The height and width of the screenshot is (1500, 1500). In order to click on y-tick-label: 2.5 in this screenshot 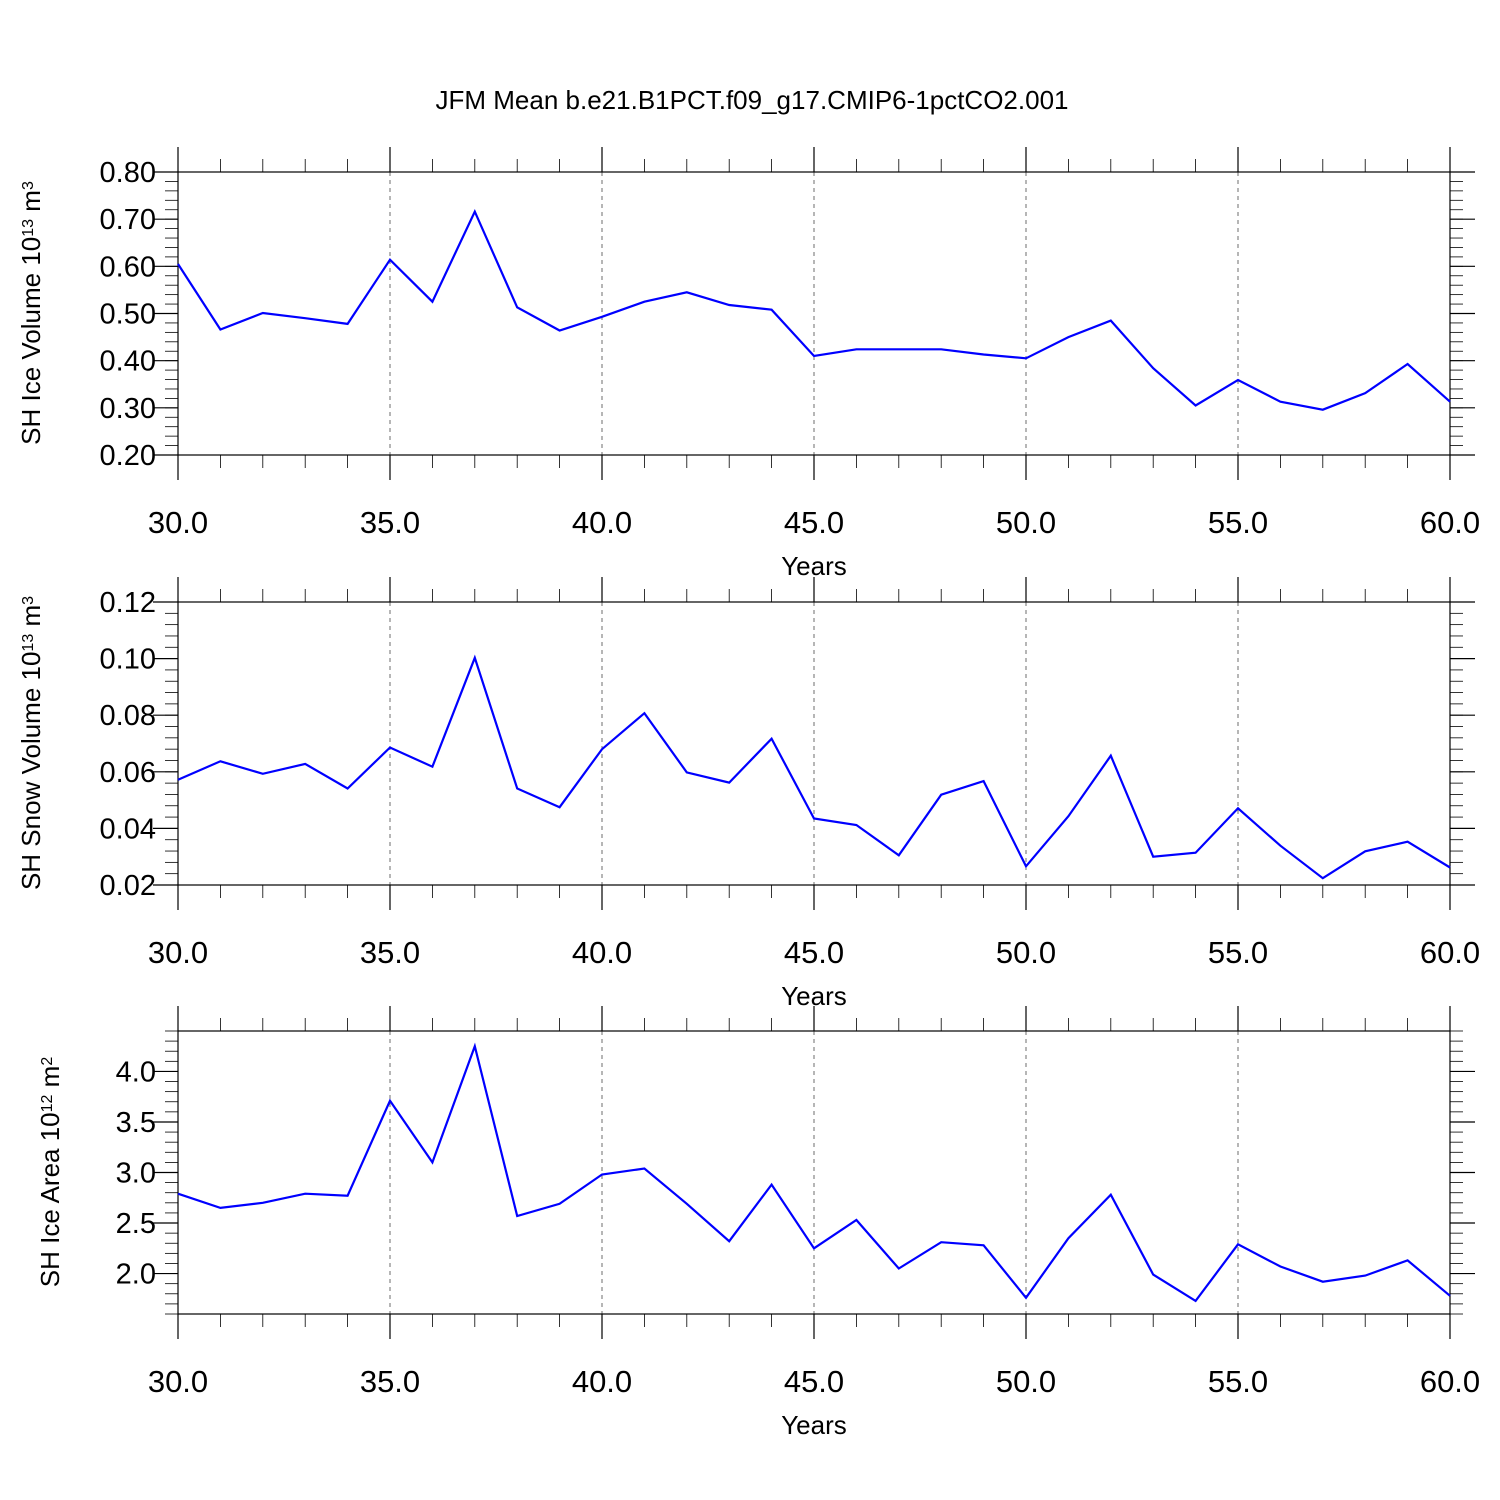, I will do `click(136, 1224)`.